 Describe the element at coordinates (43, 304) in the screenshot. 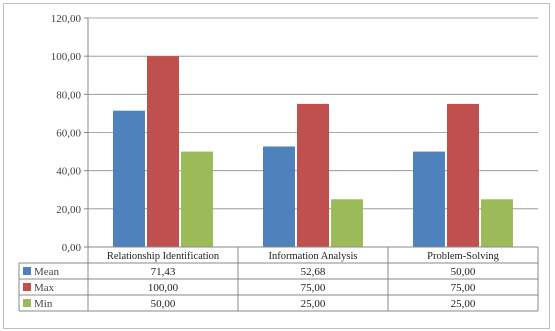

I see `legend-label-min: Min` at that location.